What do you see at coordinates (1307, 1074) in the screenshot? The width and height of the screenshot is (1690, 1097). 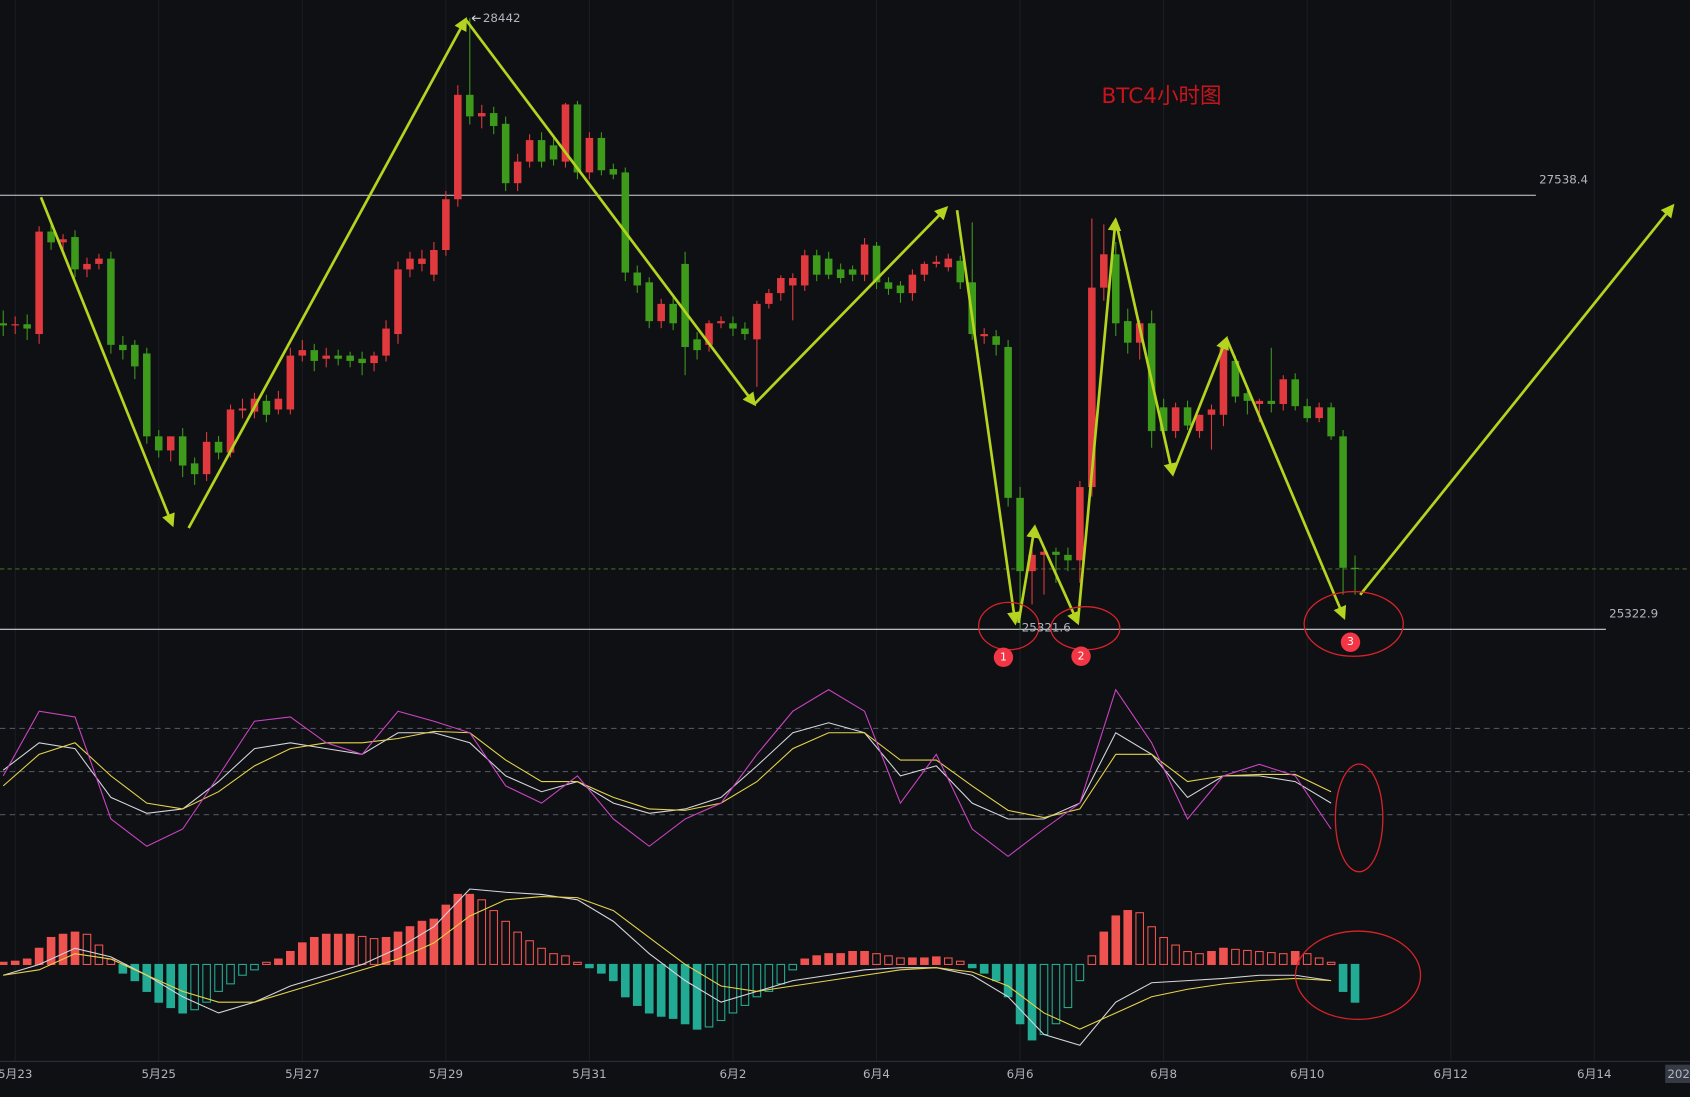 I see `x-tick-label: 6月10` at bounding box center [1307, 1074].